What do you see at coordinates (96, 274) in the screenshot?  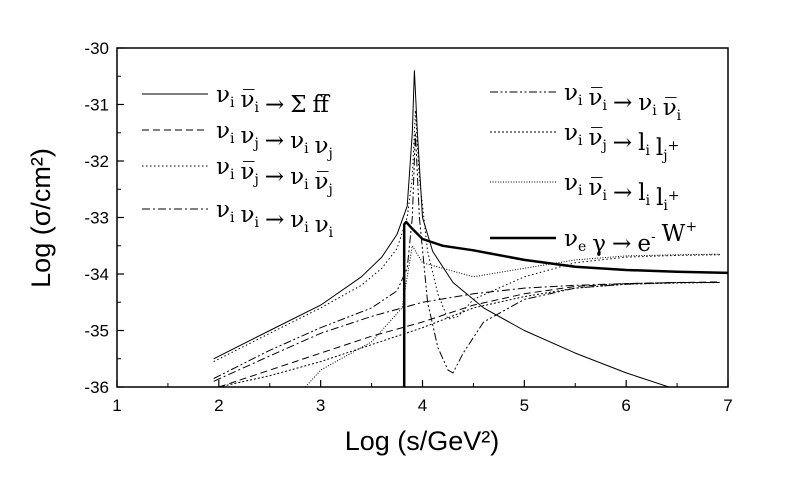 I see `y-tick-label: -34` at bounding box center [96, 274].